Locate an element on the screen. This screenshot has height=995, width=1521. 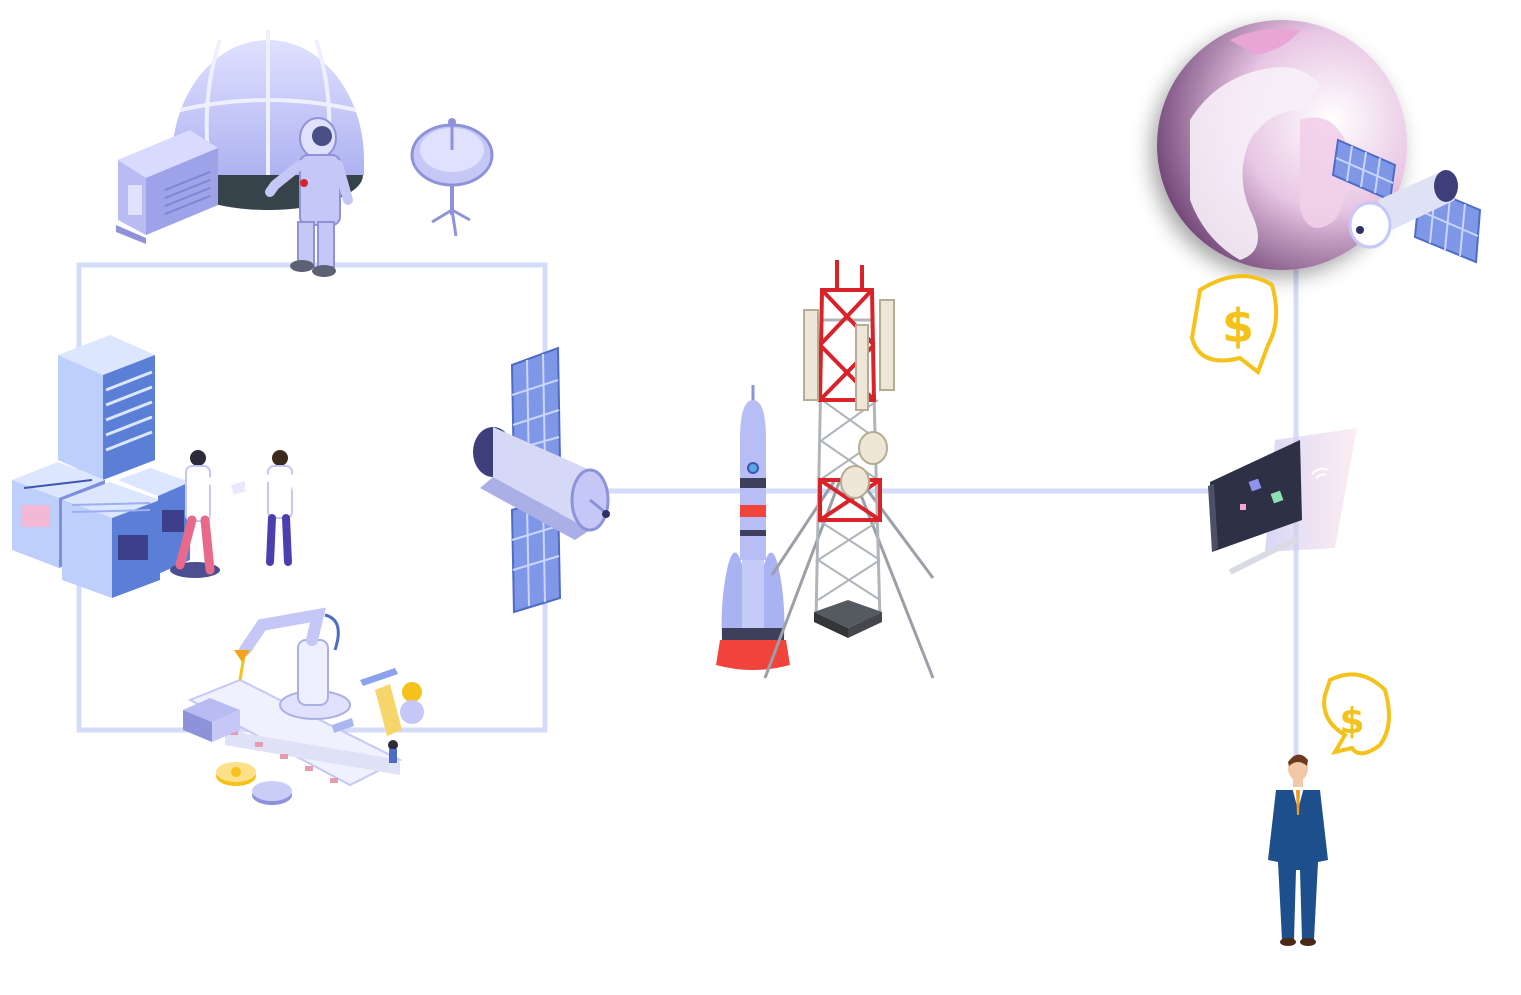
server-stack-icon is located at coordinates (101, 466).